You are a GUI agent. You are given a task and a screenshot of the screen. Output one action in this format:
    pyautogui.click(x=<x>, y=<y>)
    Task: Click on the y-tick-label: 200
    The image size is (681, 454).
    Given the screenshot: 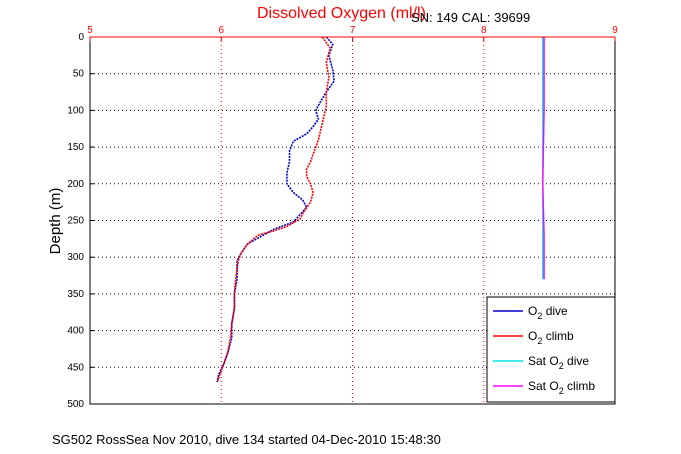 What is the action you would take?
    pyautogui.click(x=75, y=184)
    